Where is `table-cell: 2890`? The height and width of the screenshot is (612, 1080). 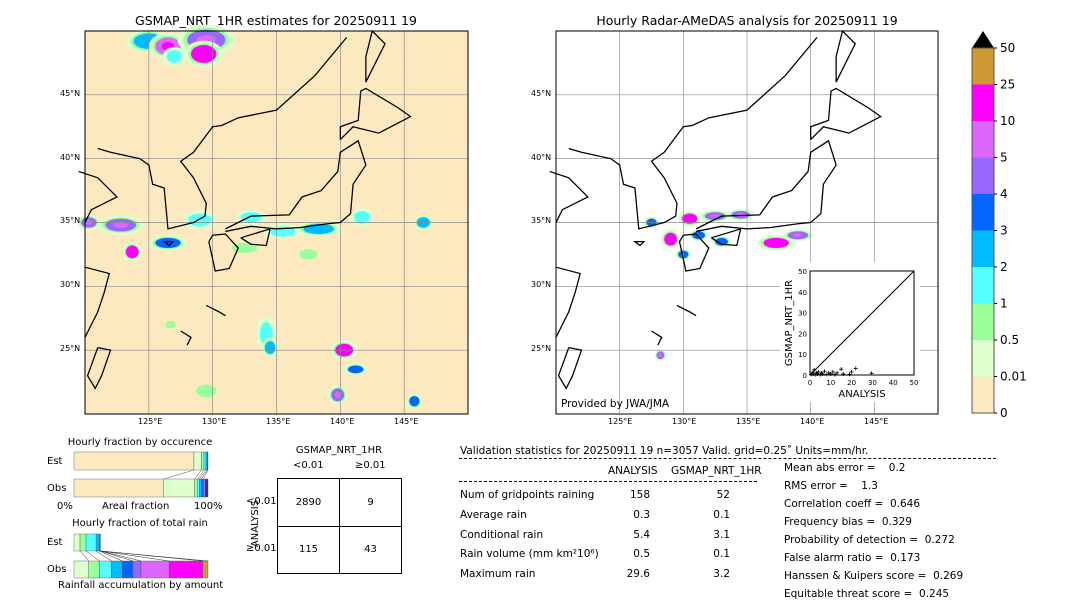
table-cell: 2890 is located at coordinates (308, 502).